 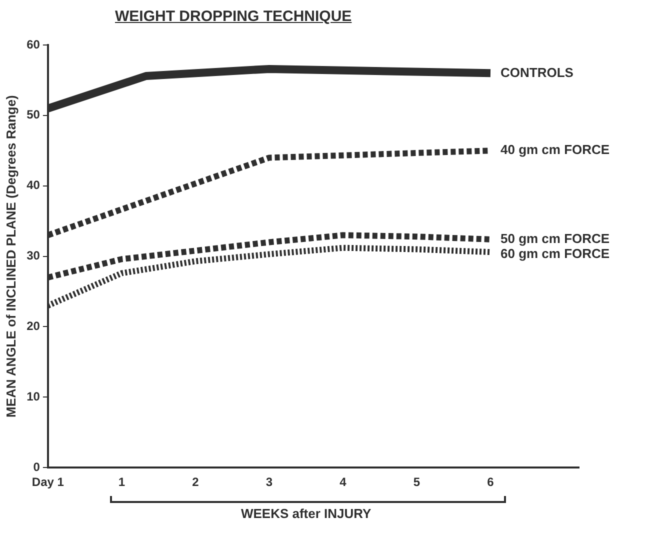 I want to click on x-tick-label: 6, so click(x=490, y=482).